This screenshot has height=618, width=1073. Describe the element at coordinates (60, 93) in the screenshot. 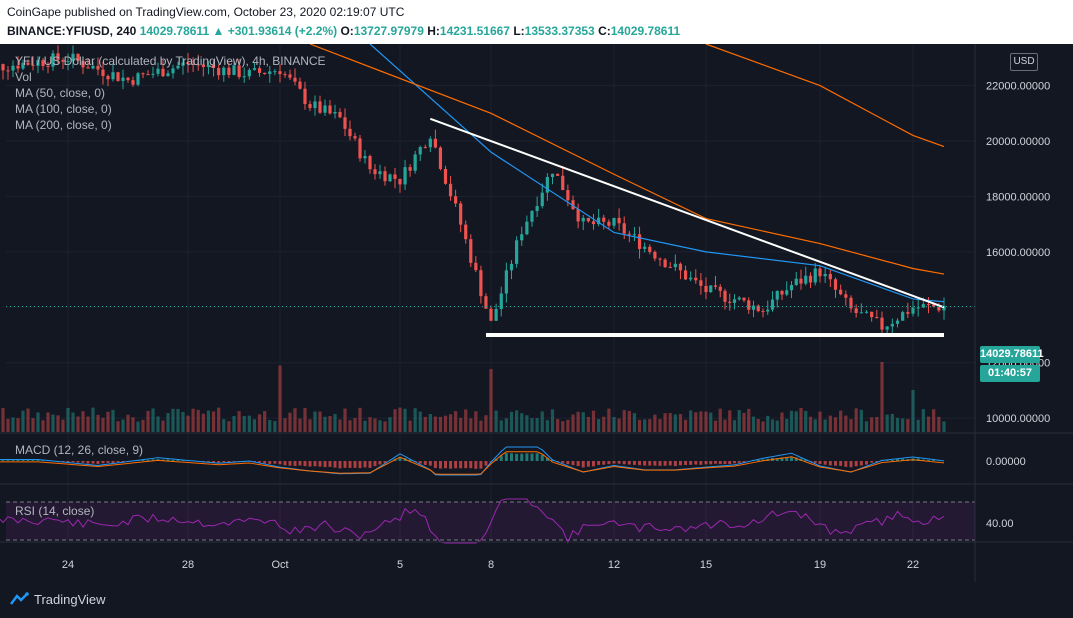

I see `legend-ma50: MA (50, close, 0)` at that location.